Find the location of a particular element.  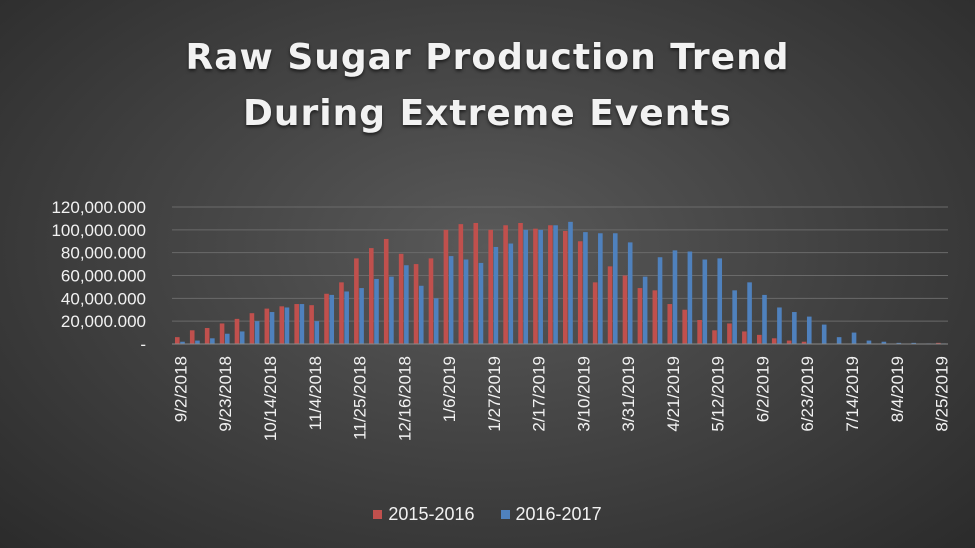

y-tick-label: 120,000.000 is located at coordinates (98, 207).